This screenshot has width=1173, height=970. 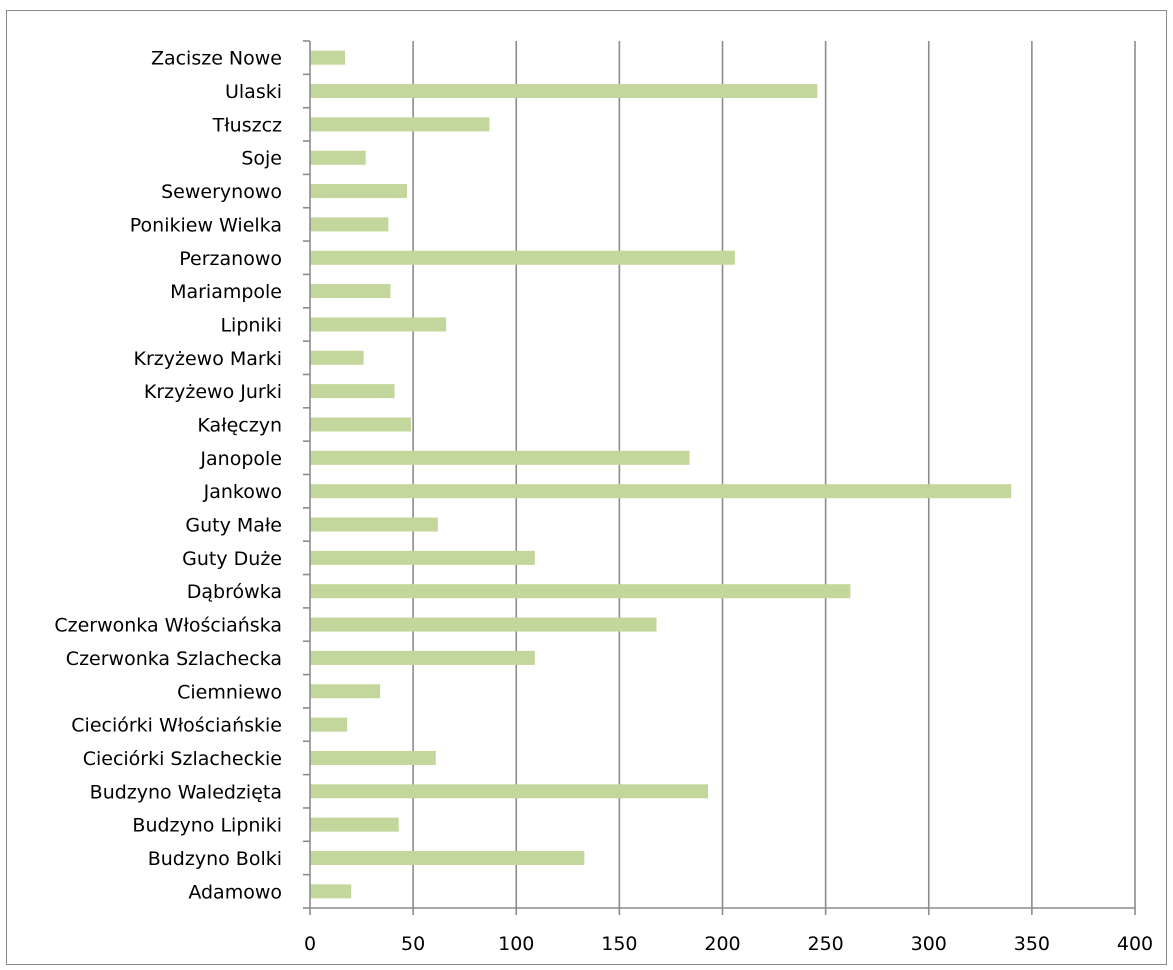 What do you see at coordinates (338, 157) in the screenshot?
I see `bar-soje` at bounding box center [338, 157].